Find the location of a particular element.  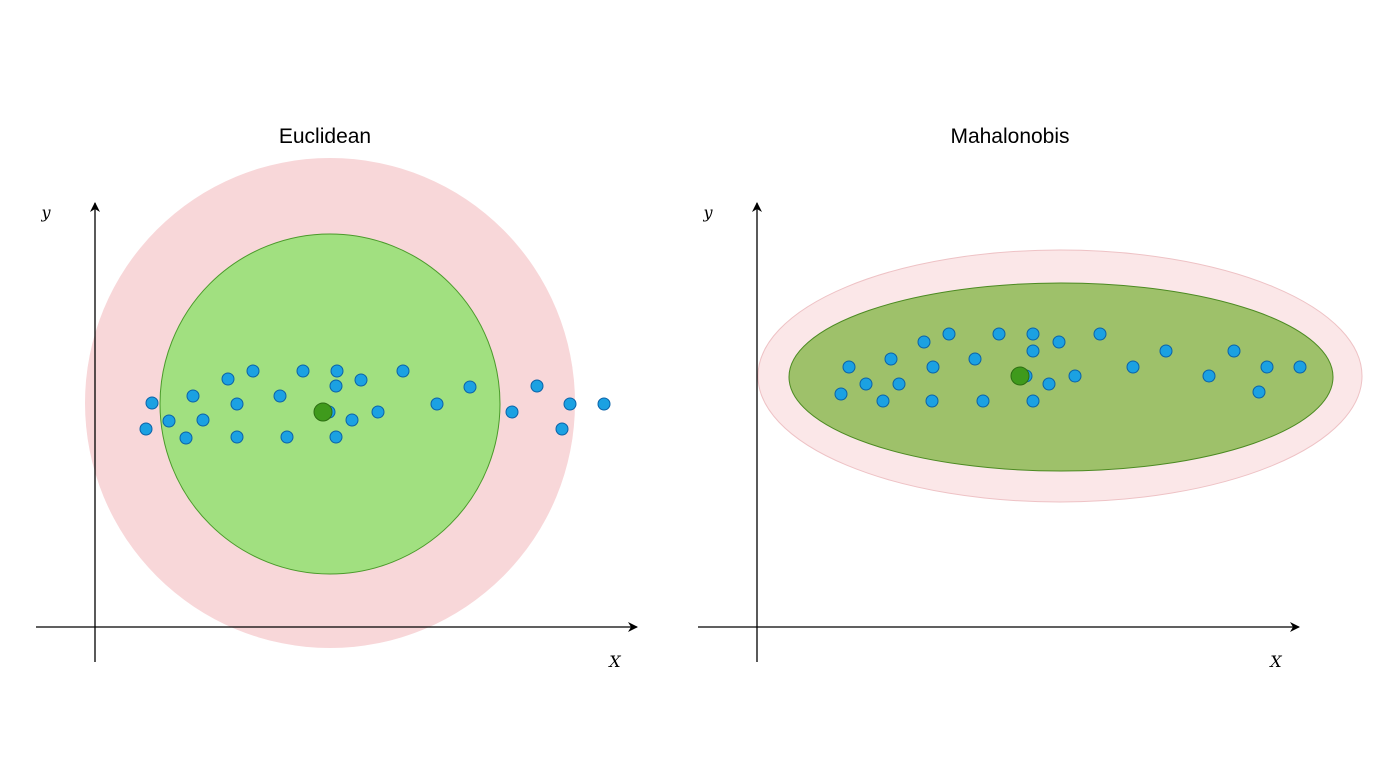

euclidean-data-points is located at coordinates (375, 404).